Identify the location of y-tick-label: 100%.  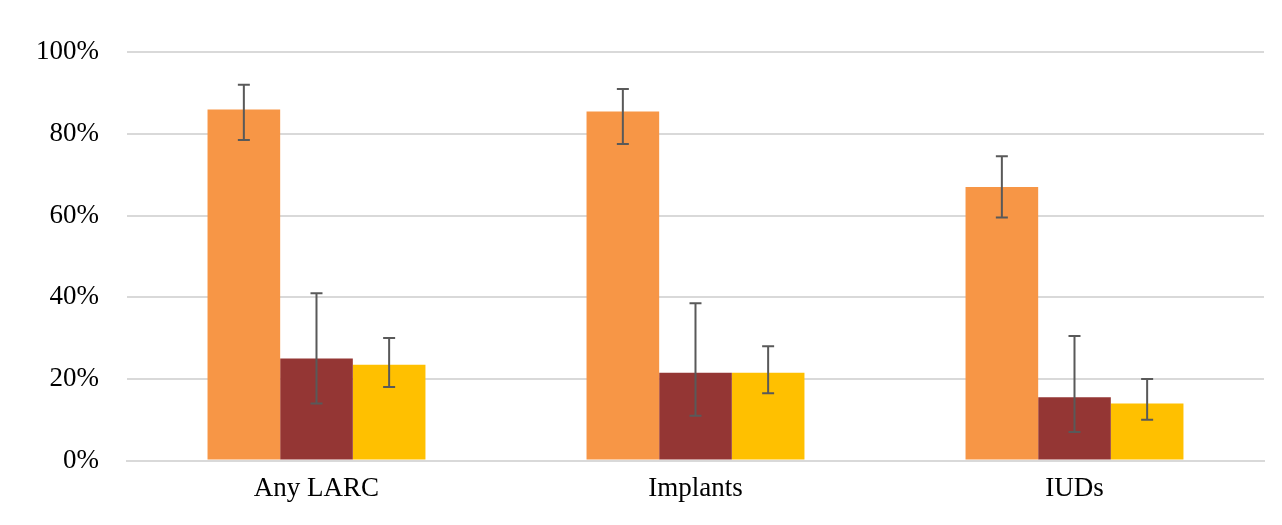
(67, 50).